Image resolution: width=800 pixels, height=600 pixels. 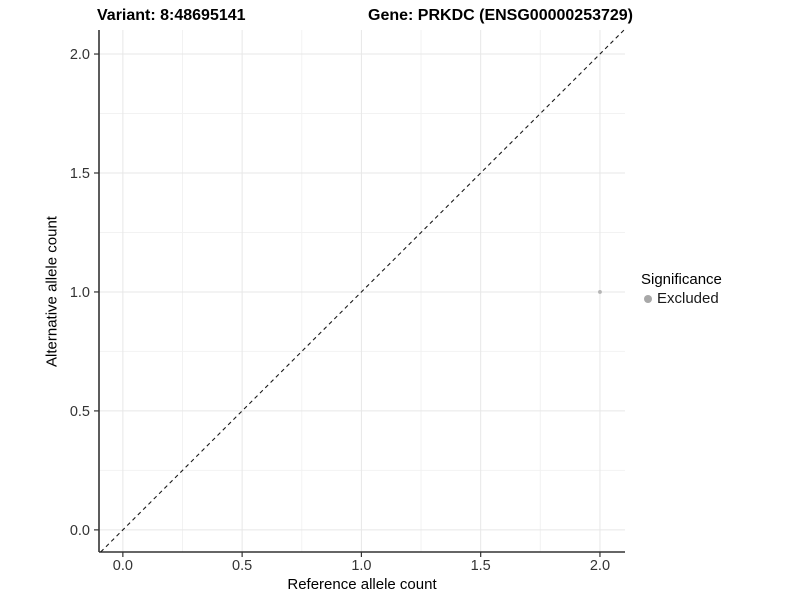 I want to click on y-axis-title: Alternative allele count, so click(x=52, y=291).